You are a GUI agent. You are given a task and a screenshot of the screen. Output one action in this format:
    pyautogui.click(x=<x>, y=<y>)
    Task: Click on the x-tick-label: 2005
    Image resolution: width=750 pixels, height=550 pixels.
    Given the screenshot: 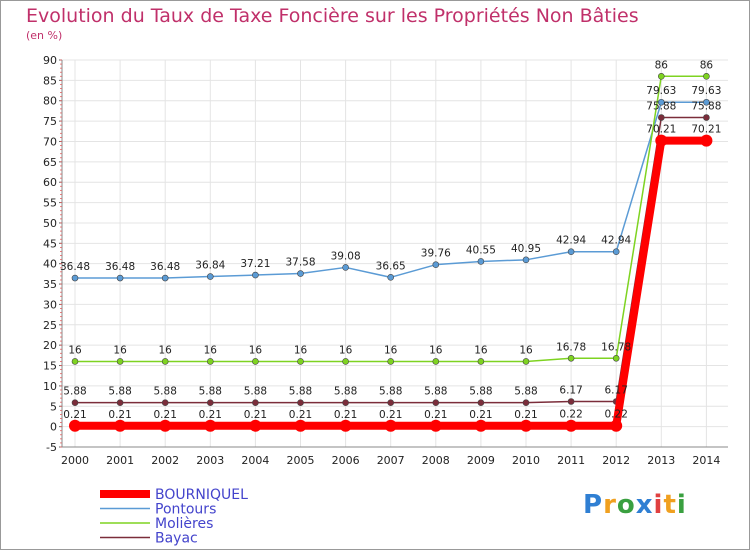 What is the action you would take?
    pyautogui.click(x=301, y=460)
    